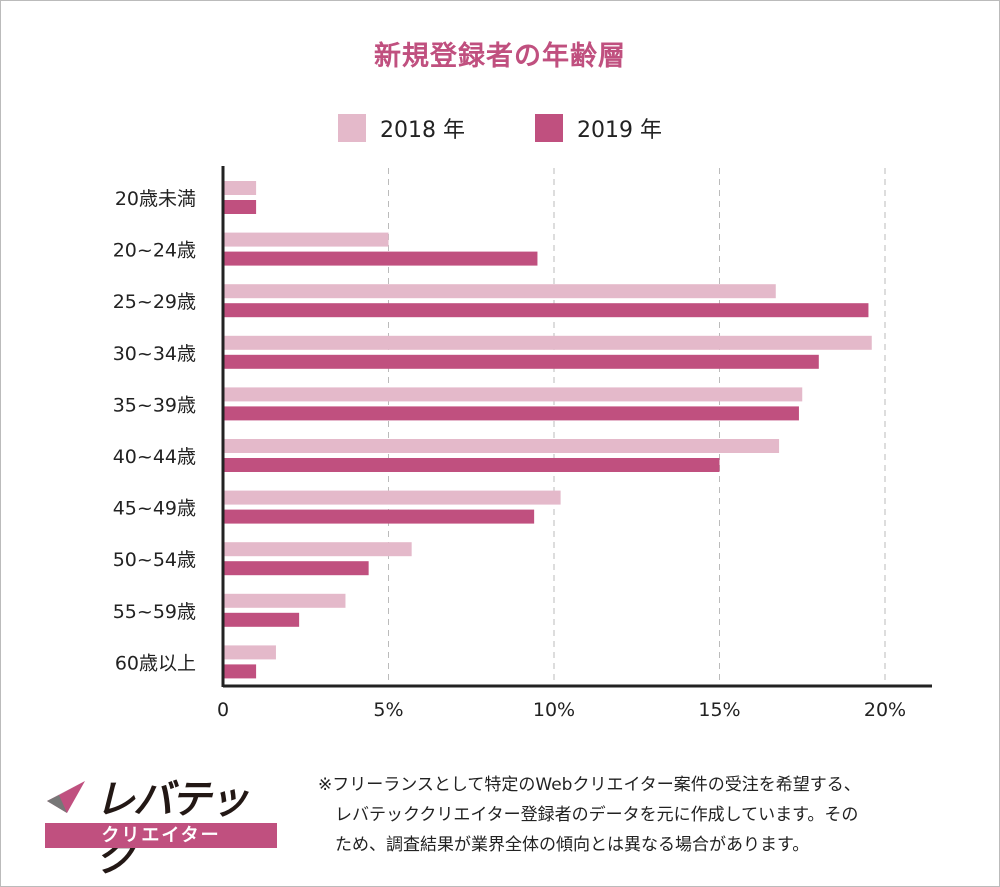  I want to click on logo-subtext: クリエイター, so click(161, 835).